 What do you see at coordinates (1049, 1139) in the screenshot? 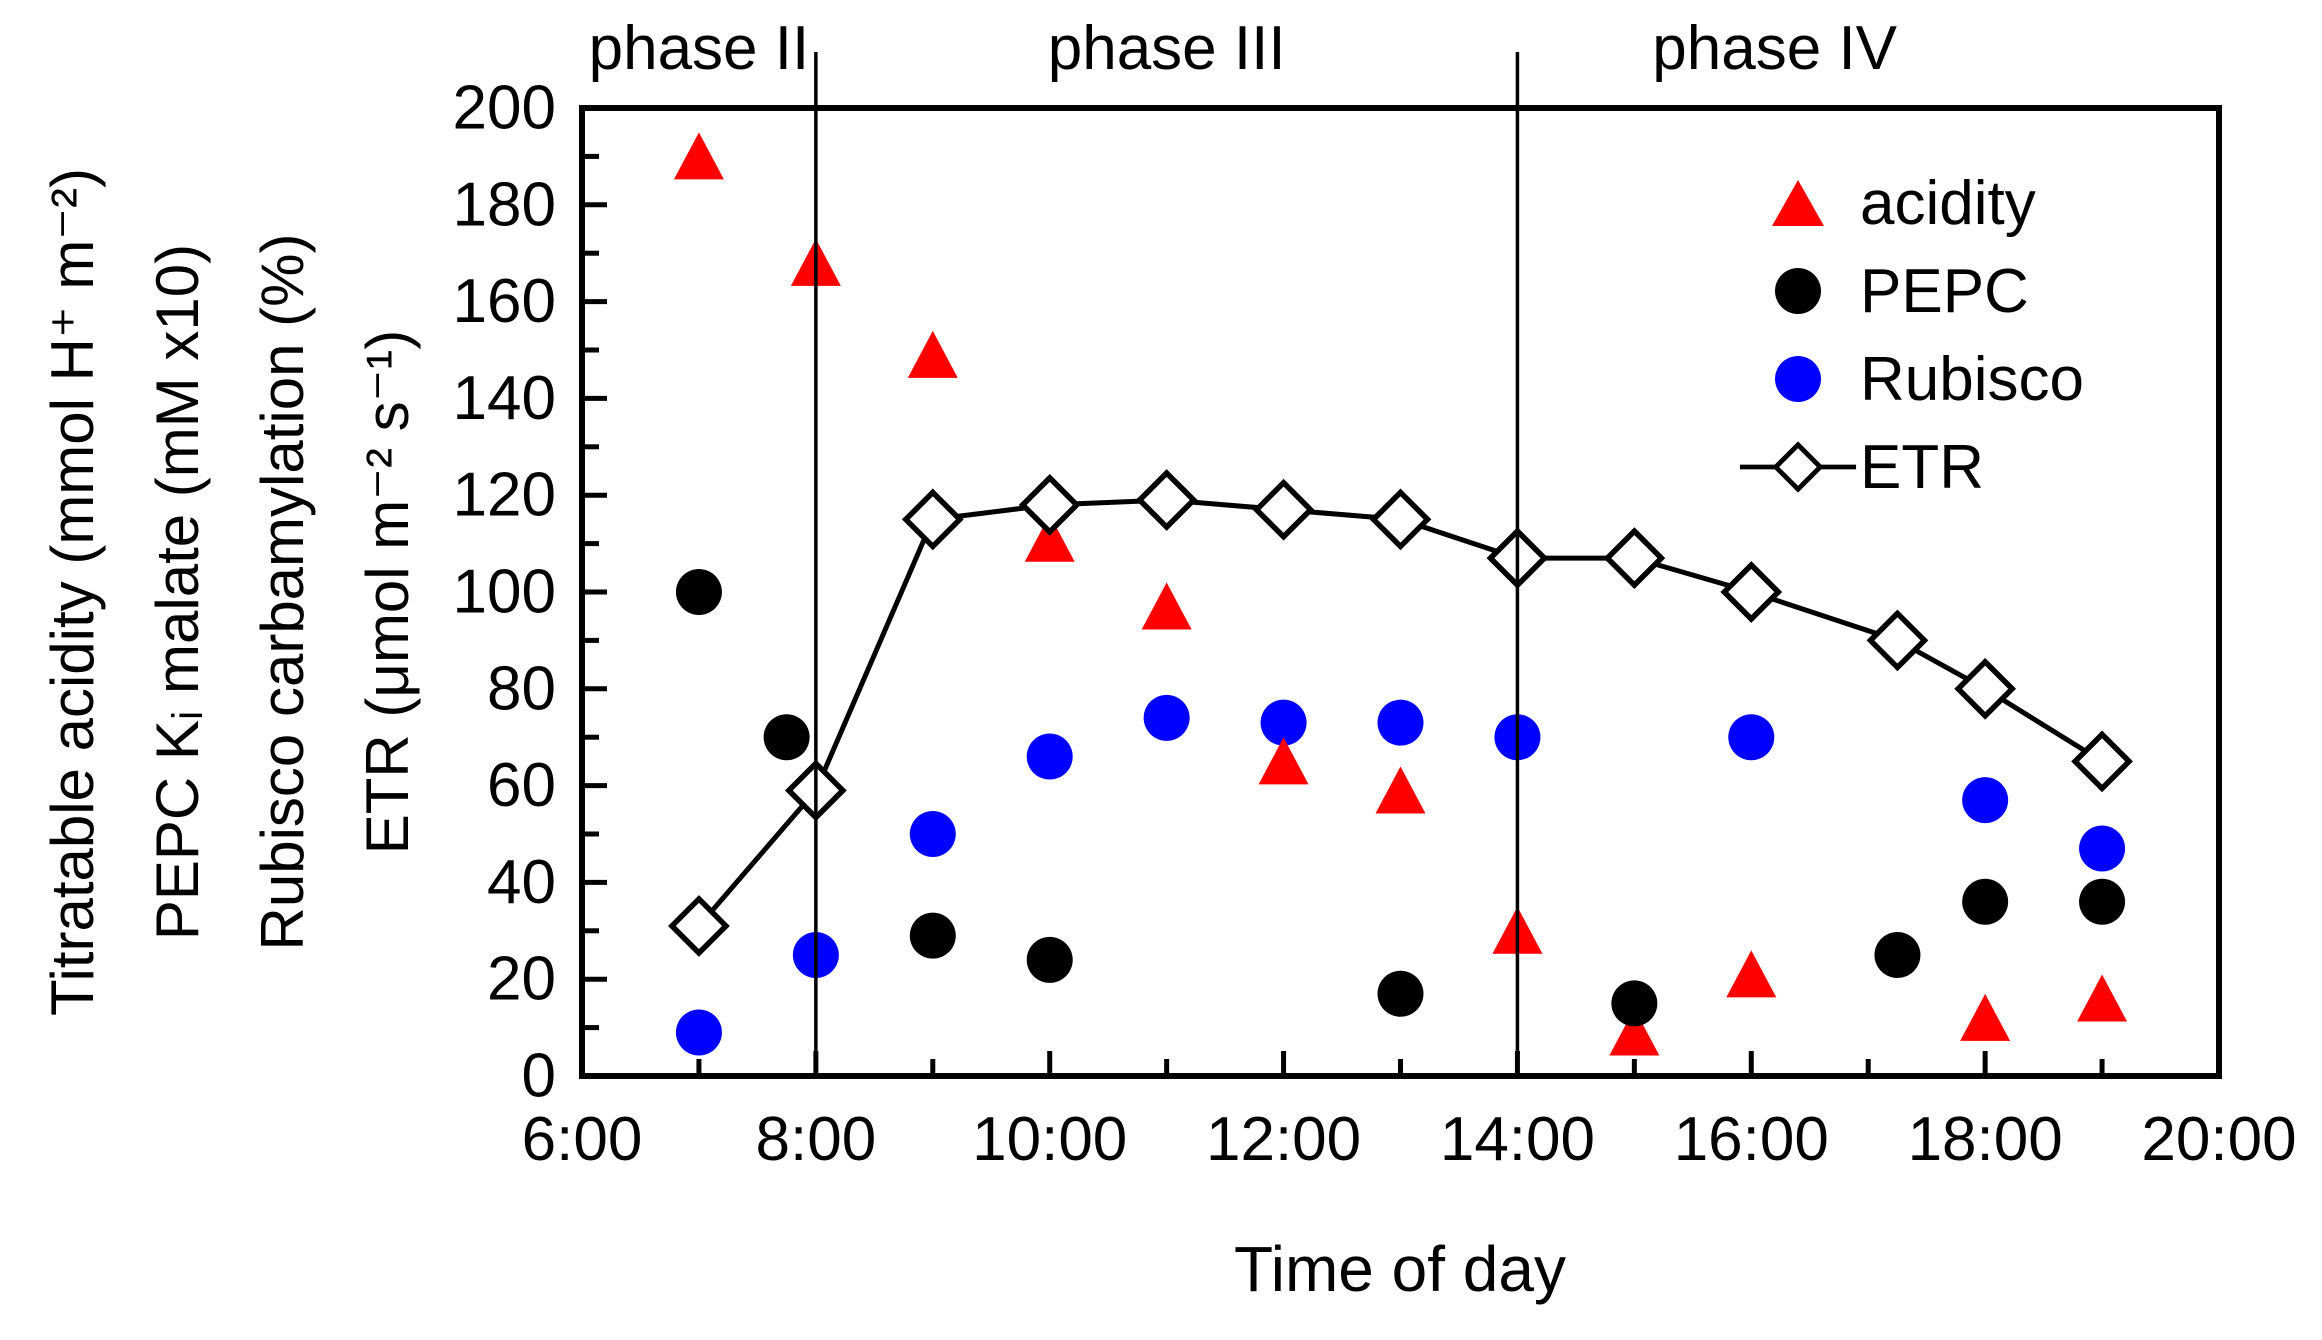
I see `x-tick-label: 10:00` at bounding box center [1049, 1139].